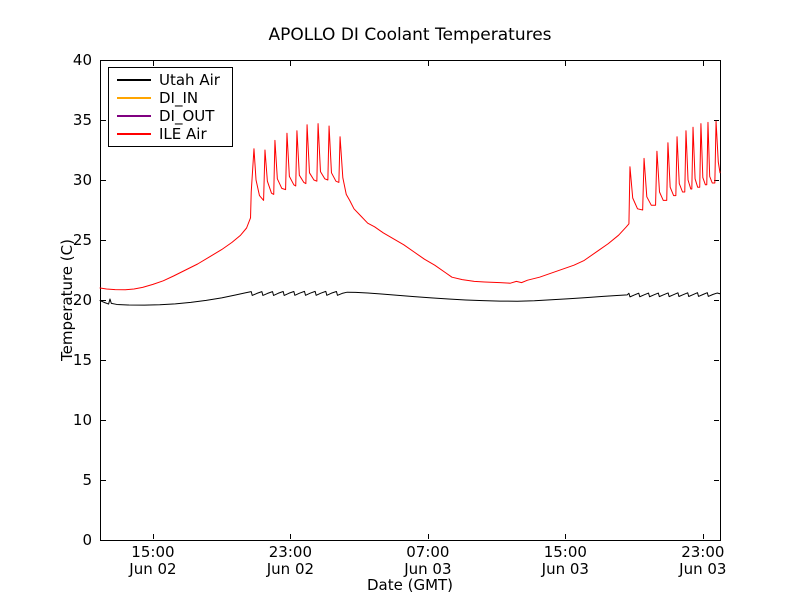 The width and height of the screenshot is (800, 600). Describe the element at coordinates (703, 560) in the screenshot. I see `x-tick-label: 23:00 Jun 03` at that location.